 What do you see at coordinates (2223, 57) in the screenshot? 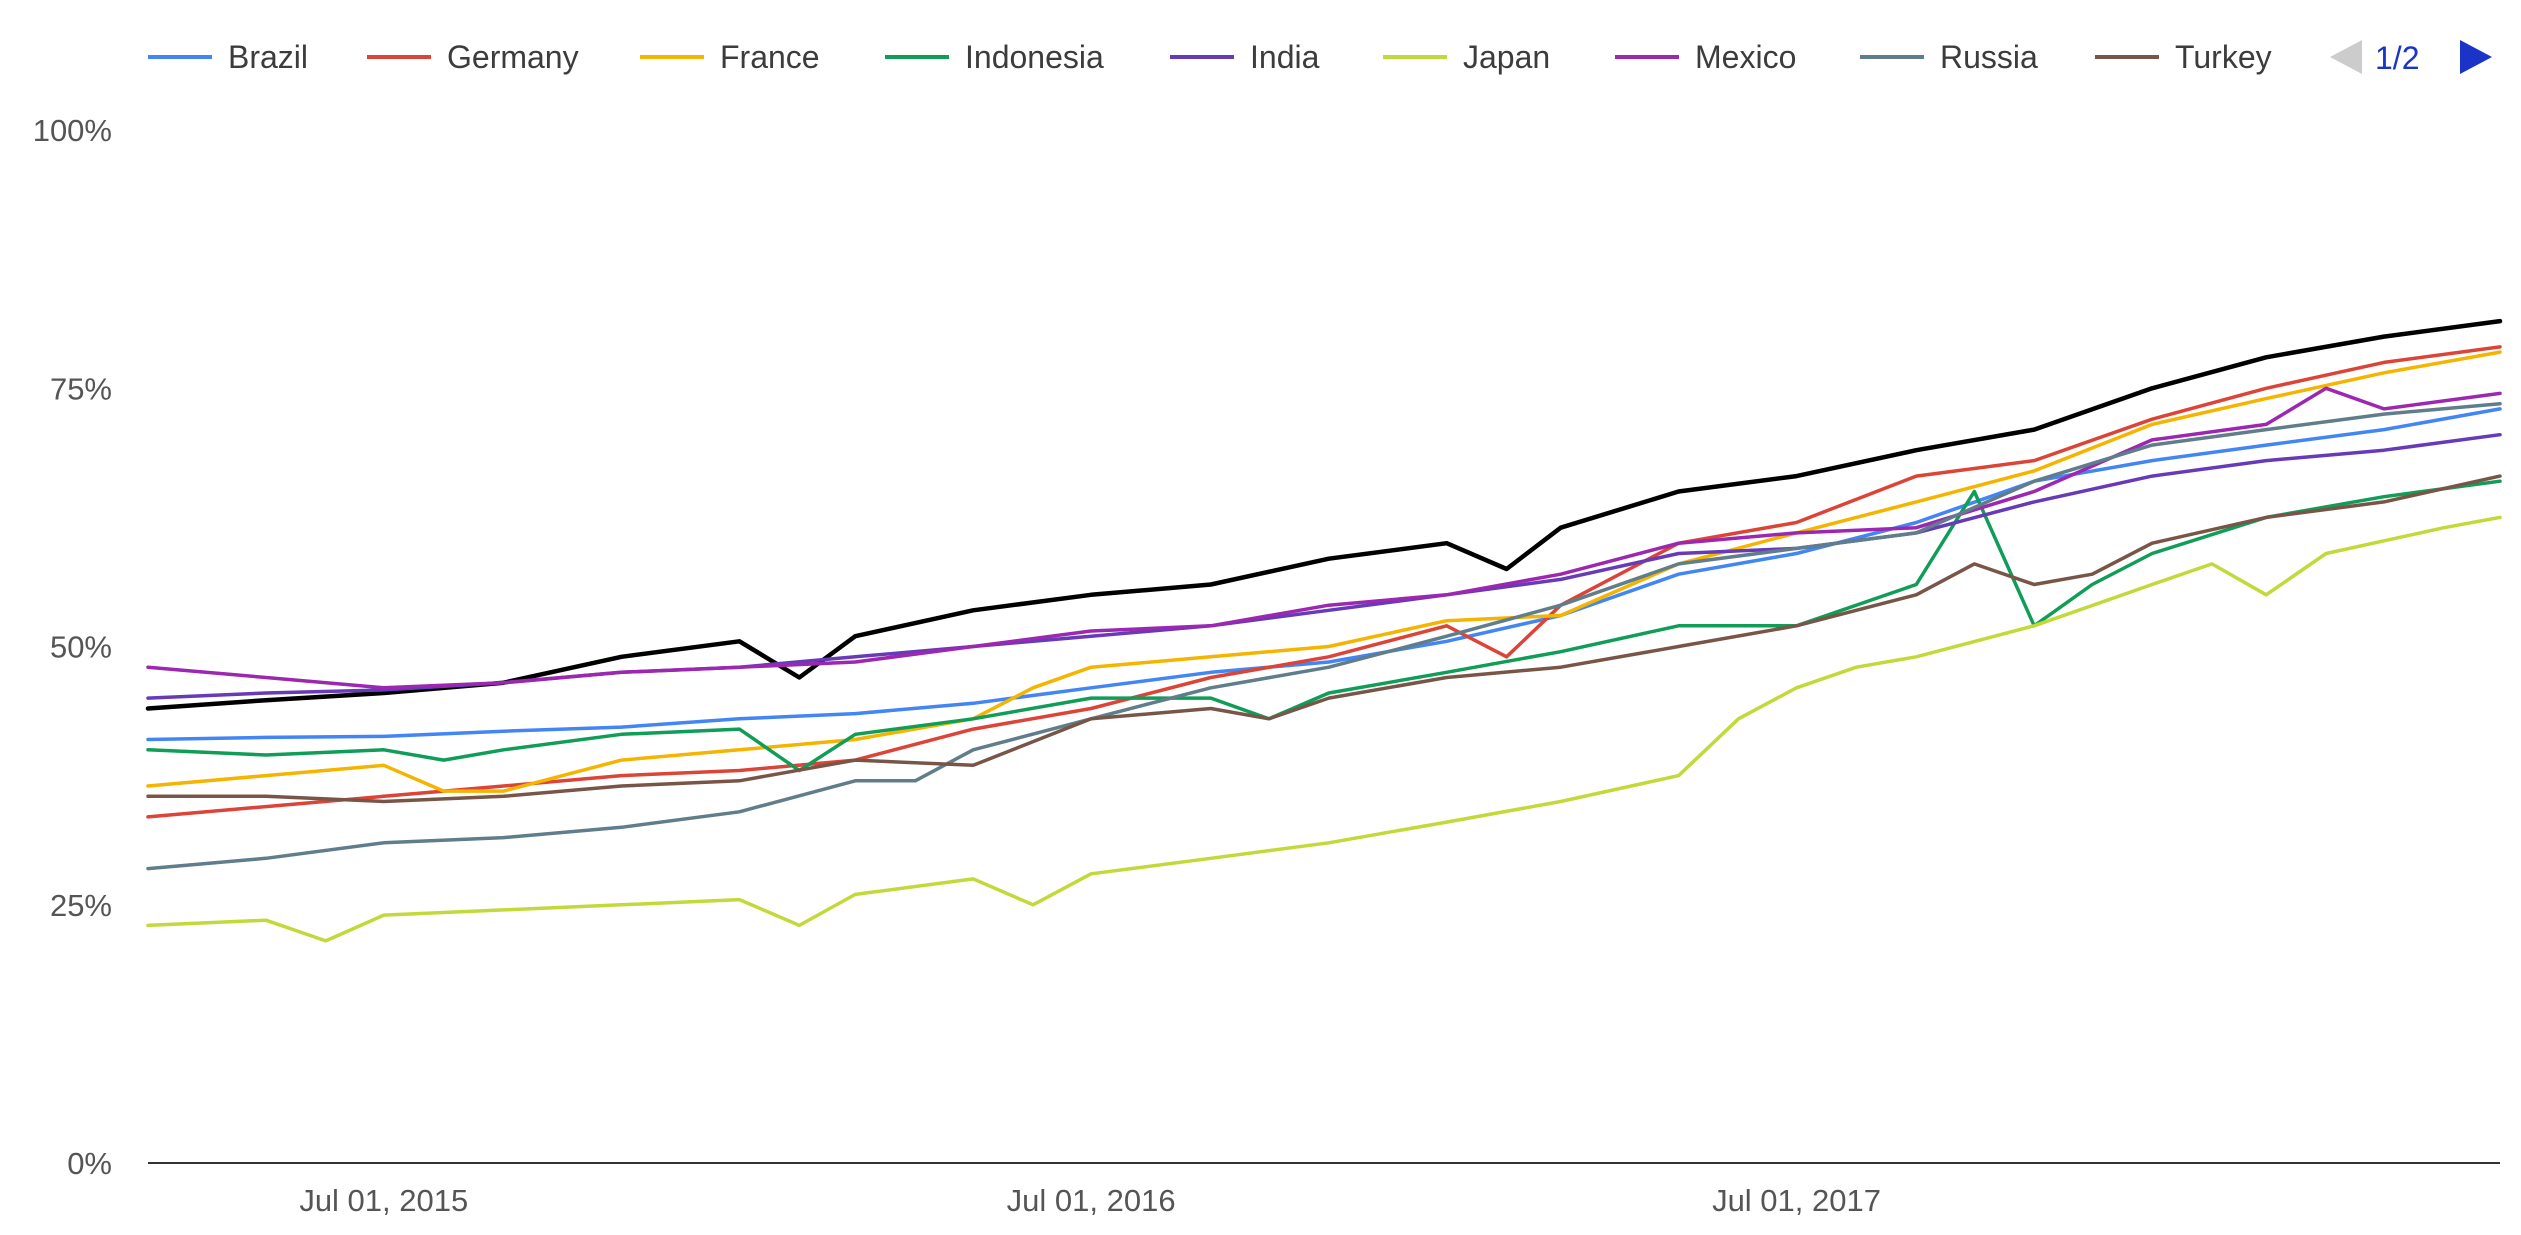
I see `legend-label: Turkey` at bounding box center [2223, 57].